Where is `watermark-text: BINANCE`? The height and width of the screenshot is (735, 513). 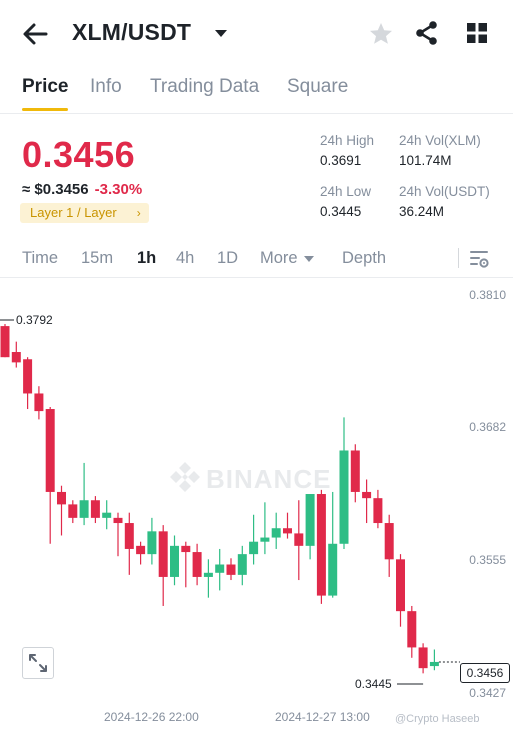
watermark-text: BINANCE is located at coordinates (269, 479).